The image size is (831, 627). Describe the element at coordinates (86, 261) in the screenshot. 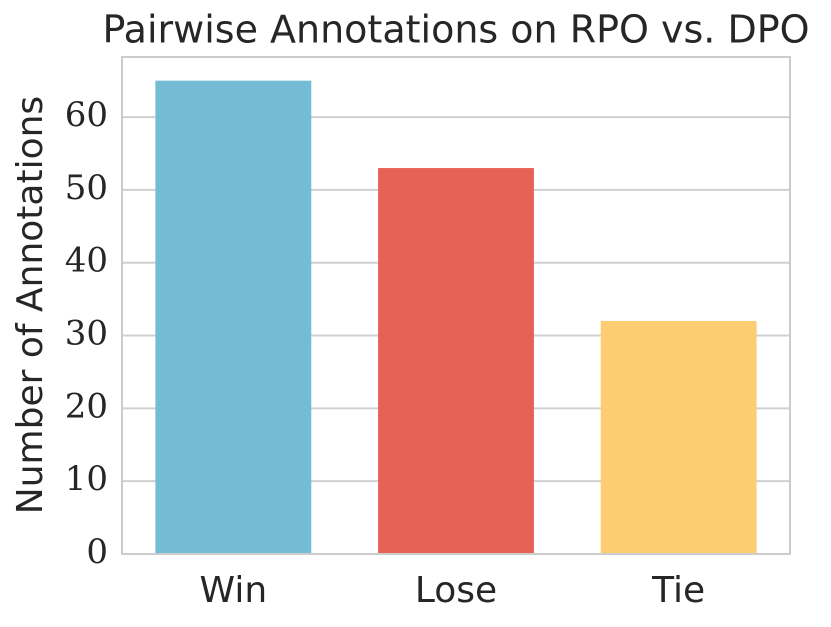

I see `y-tick-label: 40` at that location.